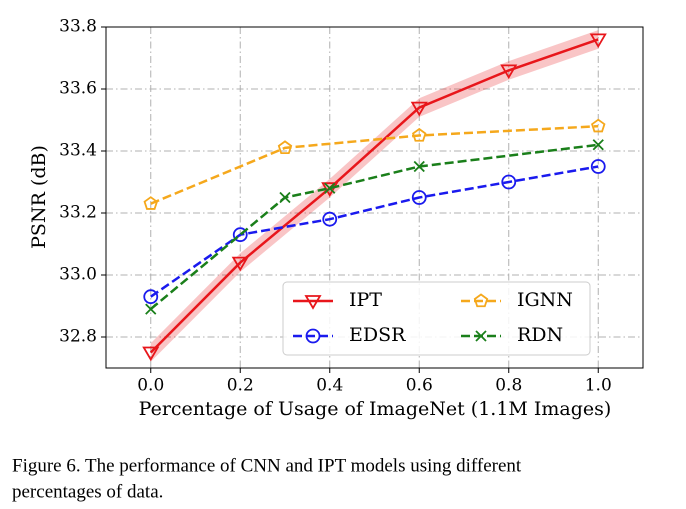  Describe the element at coordinates (545, 300) in the screenshot. I see `legend-label: IGNN` at that location.